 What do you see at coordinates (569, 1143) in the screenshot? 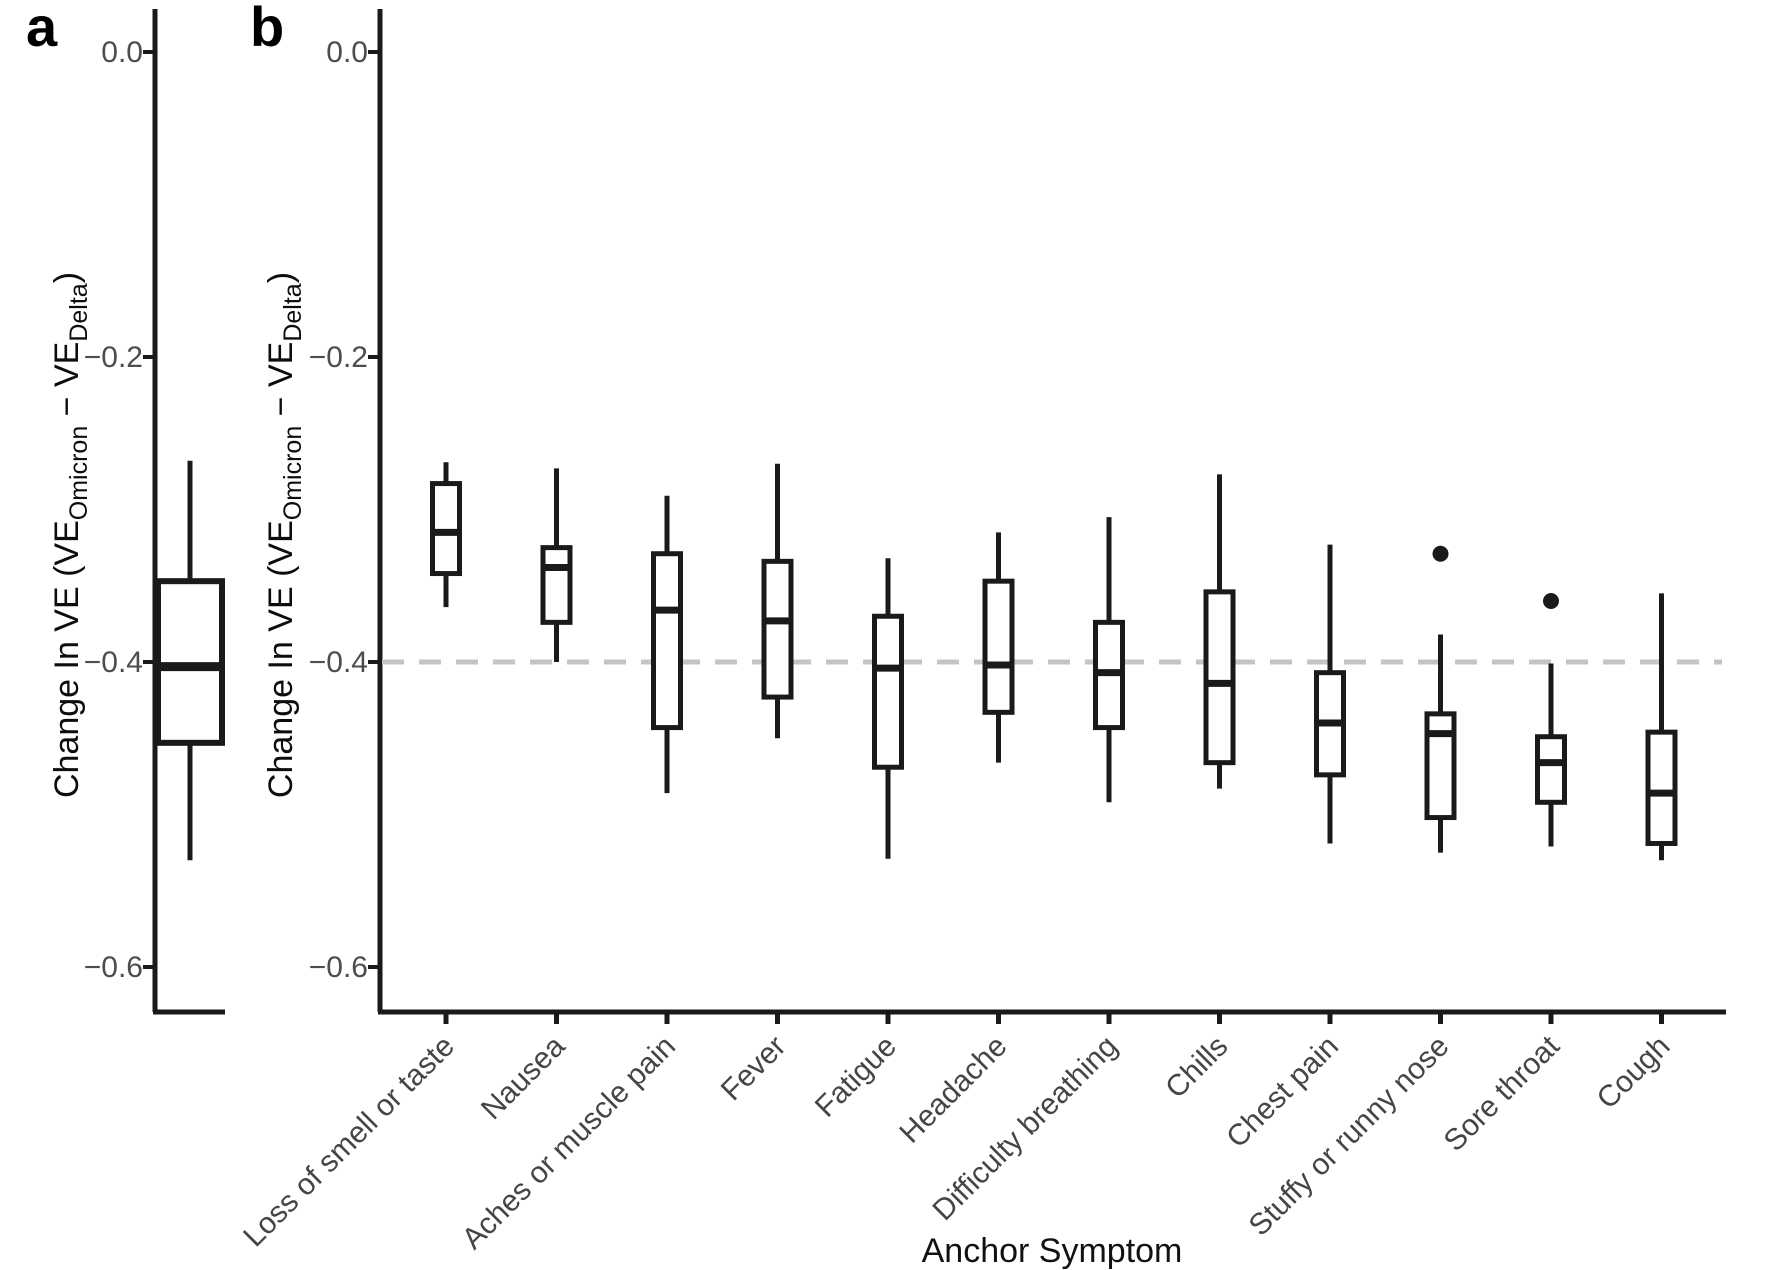
I see `x-tick-label: Aches or muscle pain` at bounding box center [569, 1143].